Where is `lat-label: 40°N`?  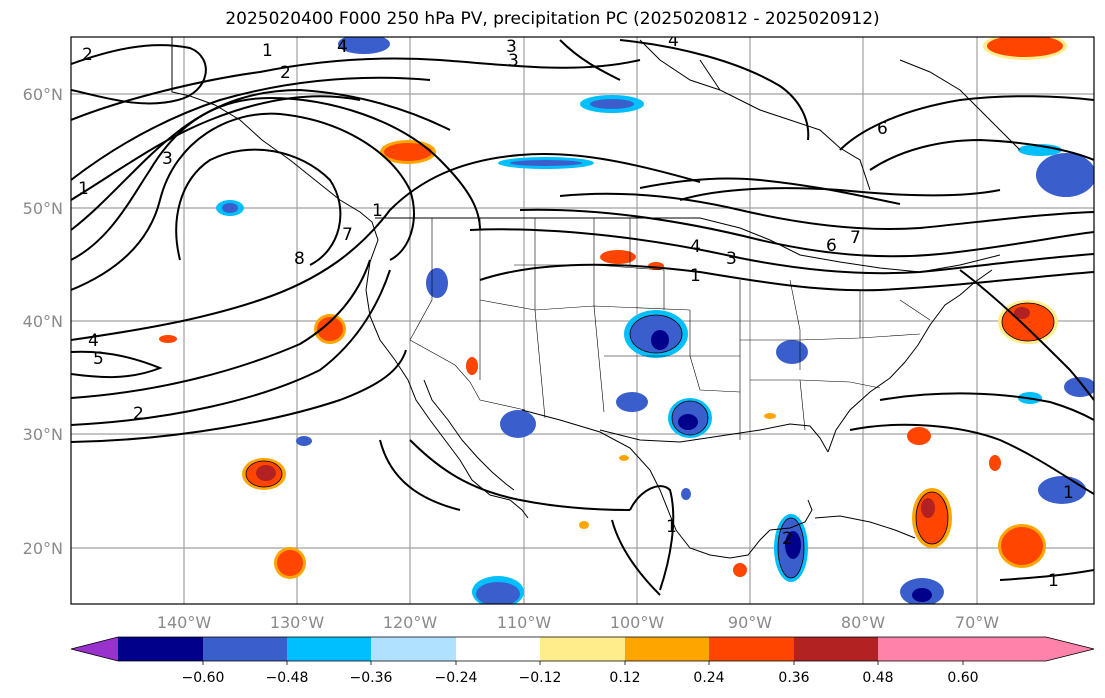
lat-label: 40°N is located at coordinates (43, 321).